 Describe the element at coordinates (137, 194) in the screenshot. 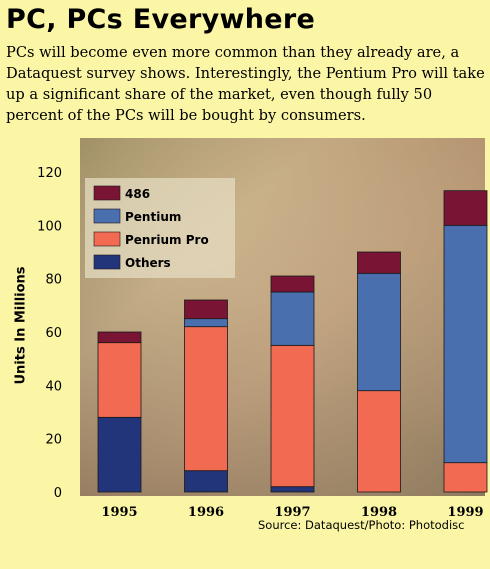

I see `legend-label: 486` at that location.